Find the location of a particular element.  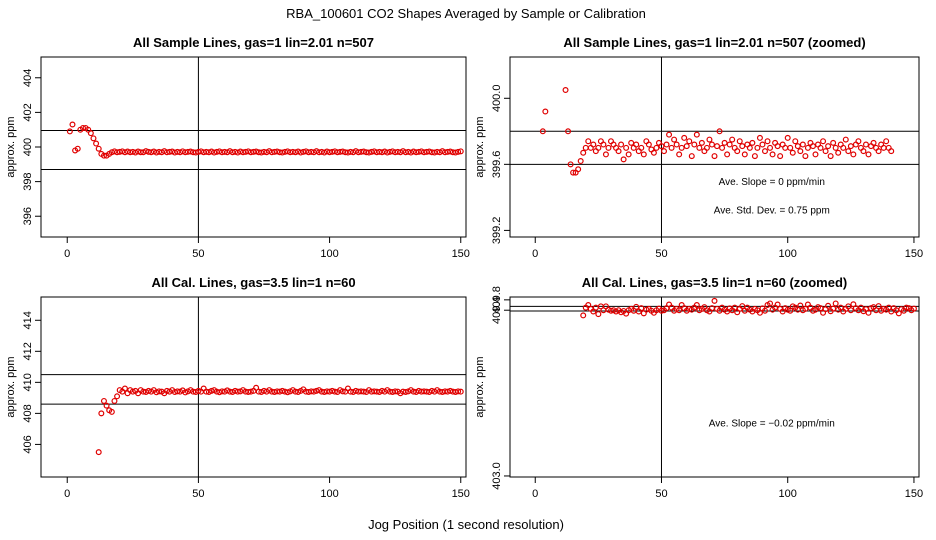

annotation: Ave. Slope = −0.02 ppm/min is located at coordinates (772, 424).